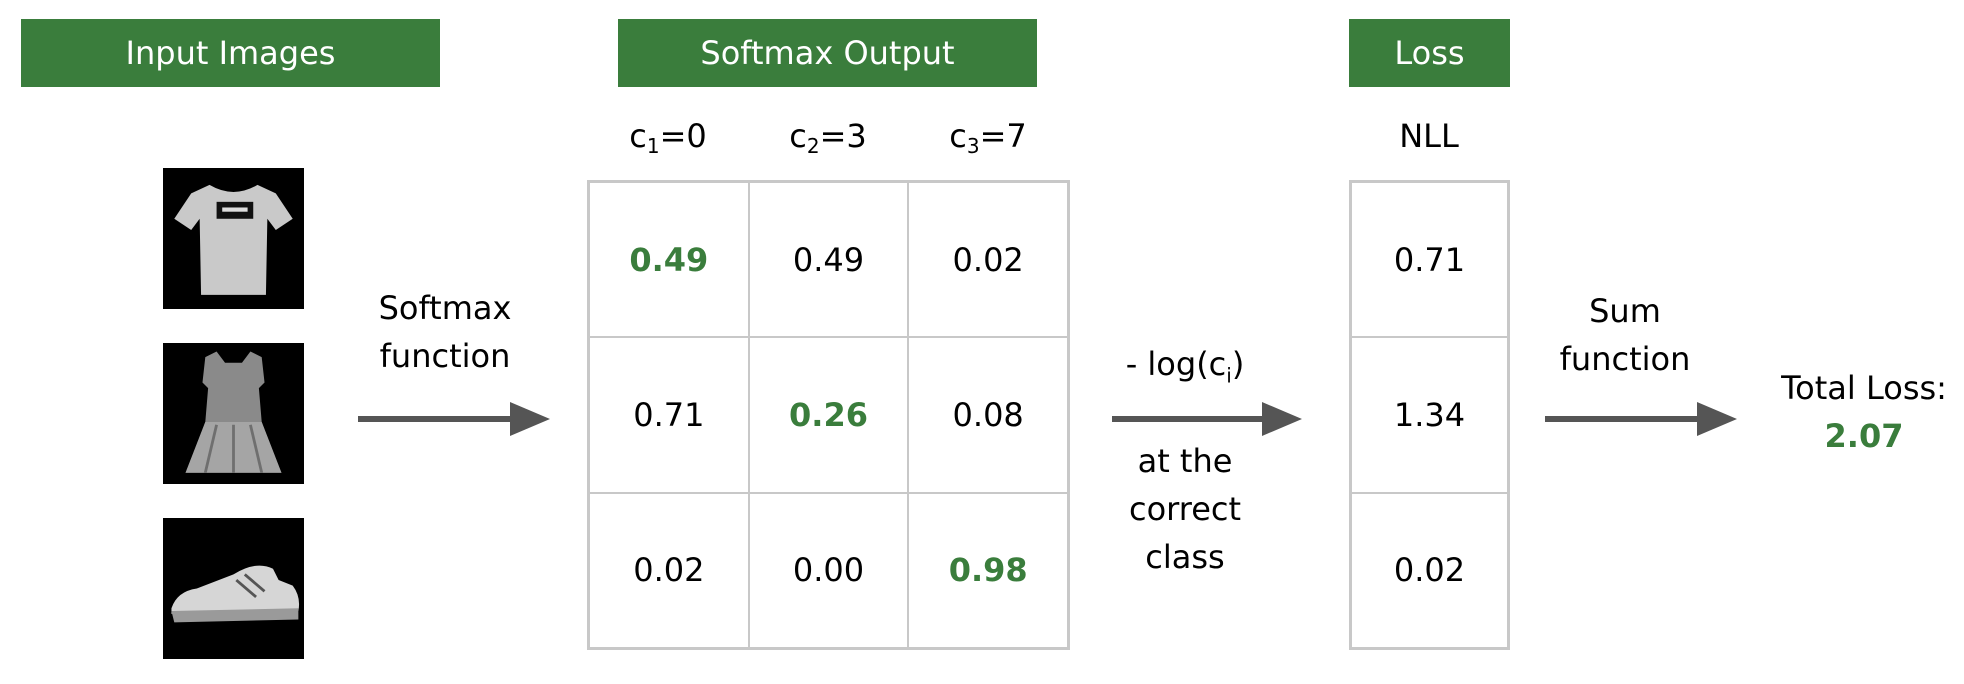 This screenshot has width=1964, height=684. What do you see at coordinates (445, 332) in the screenshot?
I see `softmax-function-label: Softmax function` at bounding box center [445, 332].